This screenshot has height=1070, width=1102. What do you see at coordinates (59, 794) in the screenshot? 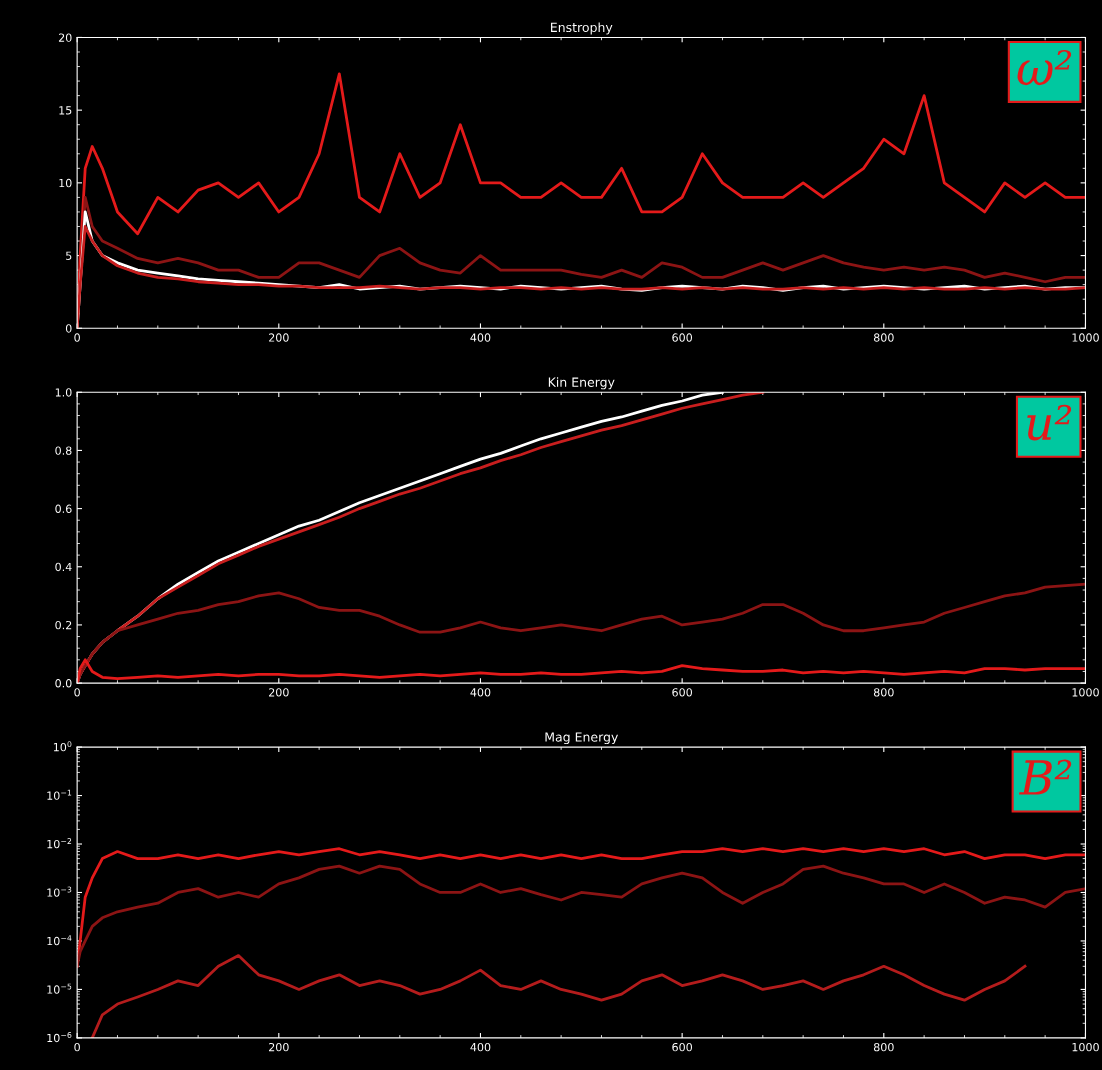
I see `y-tick-label: 10$^{−1}$` at bounding box center [59, 794].